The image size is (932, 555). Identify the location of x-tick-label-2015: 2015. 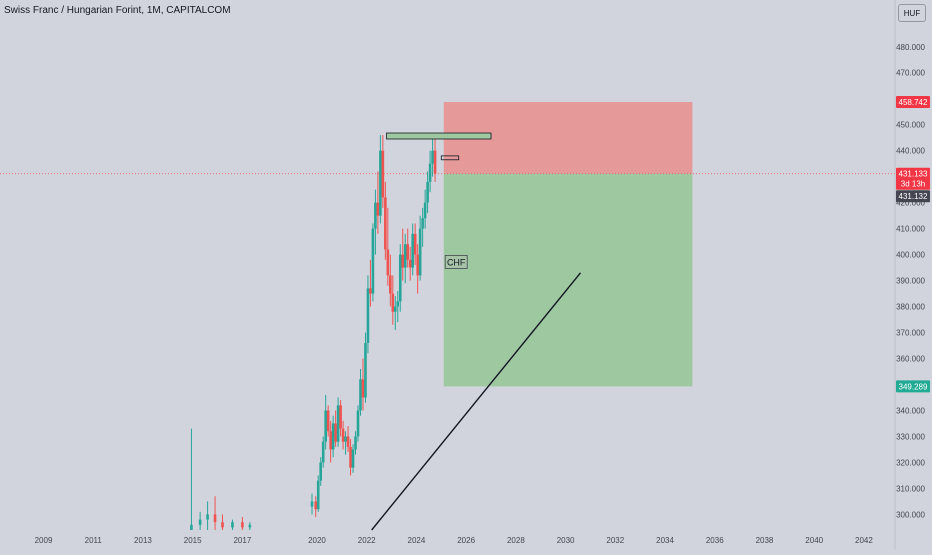
(193, 540).